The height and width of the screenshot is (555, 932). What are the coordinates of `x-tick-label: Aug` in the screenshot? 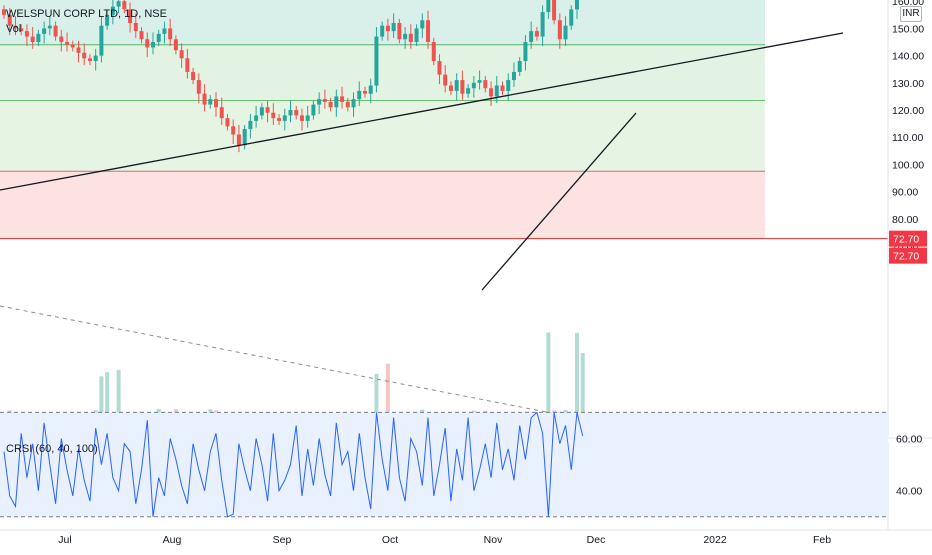 It's located at (172, 540).